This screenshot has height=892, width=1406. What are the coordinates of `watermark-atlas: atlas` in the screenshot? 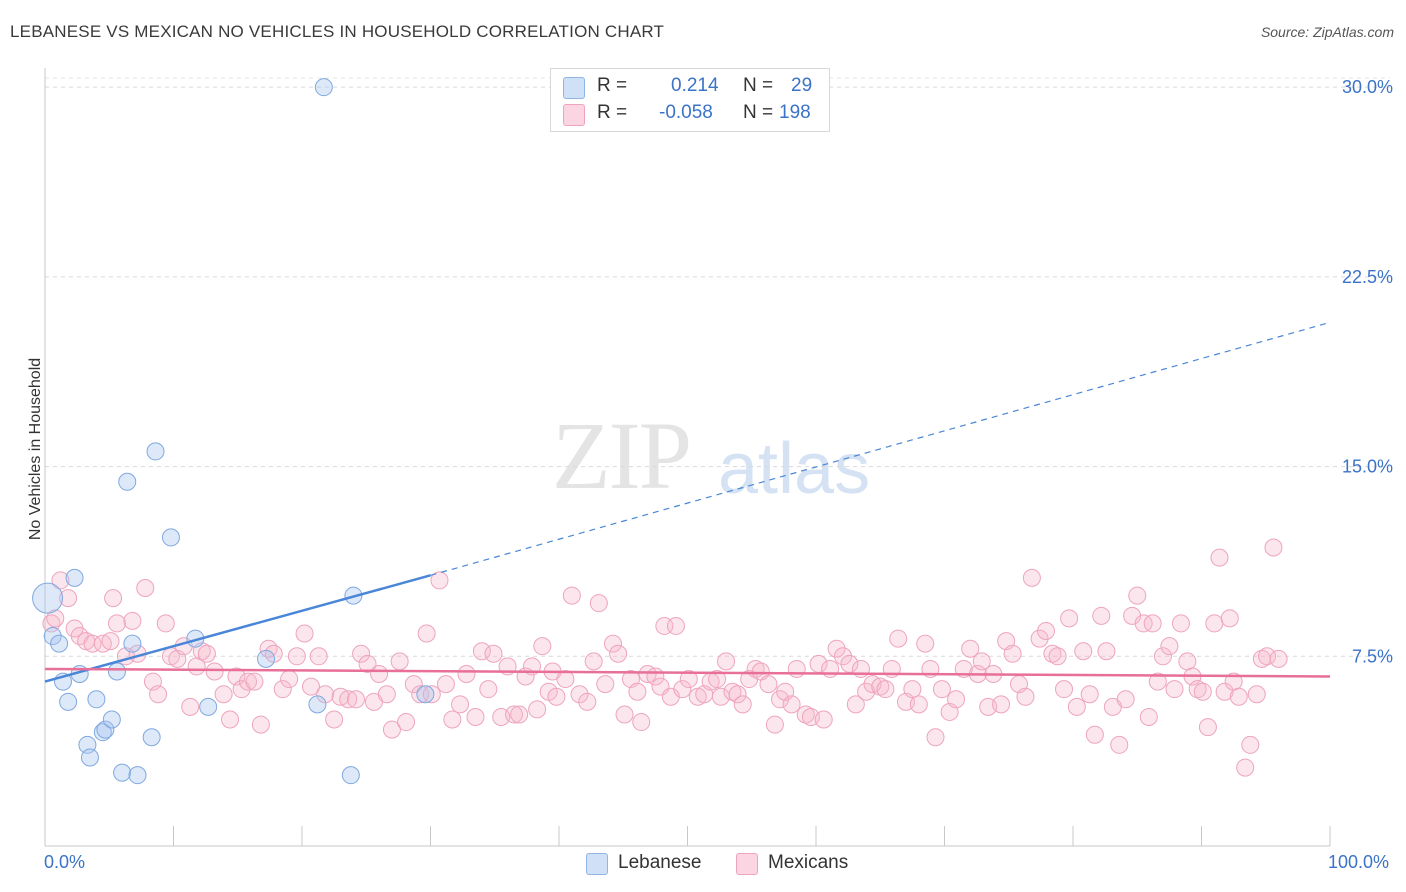 It's located at (794, 469).